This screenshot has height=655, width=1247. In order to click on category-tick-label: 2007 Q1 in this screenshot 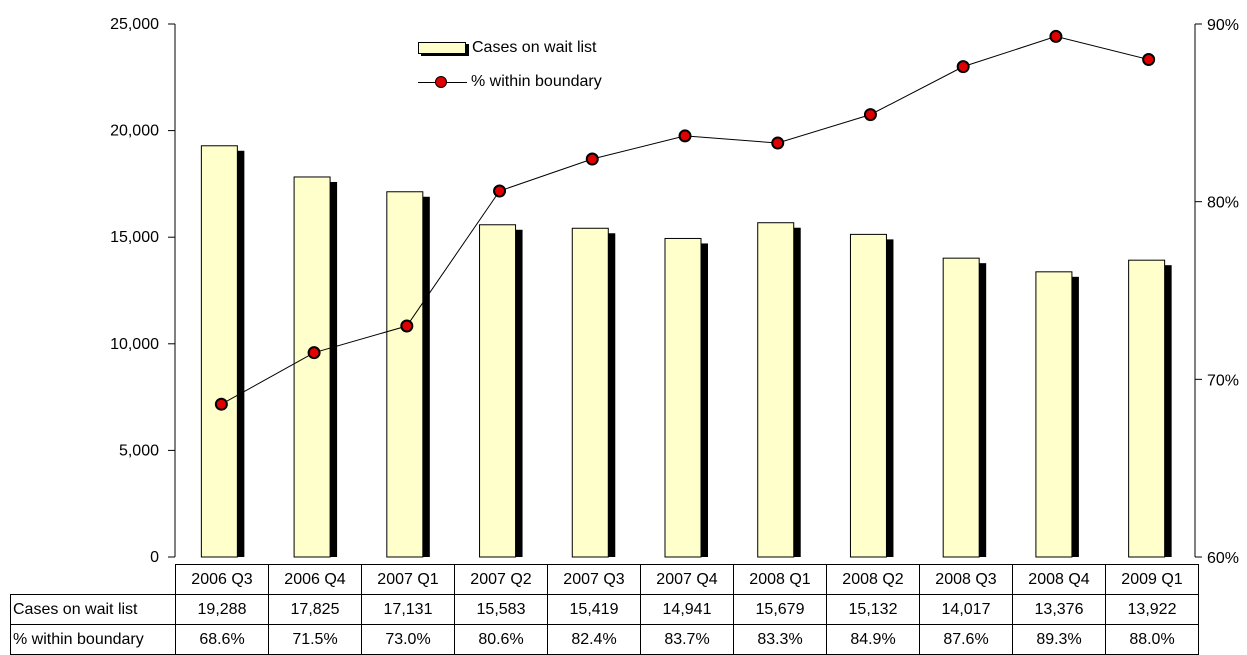, I will do `click(408, 579)`.